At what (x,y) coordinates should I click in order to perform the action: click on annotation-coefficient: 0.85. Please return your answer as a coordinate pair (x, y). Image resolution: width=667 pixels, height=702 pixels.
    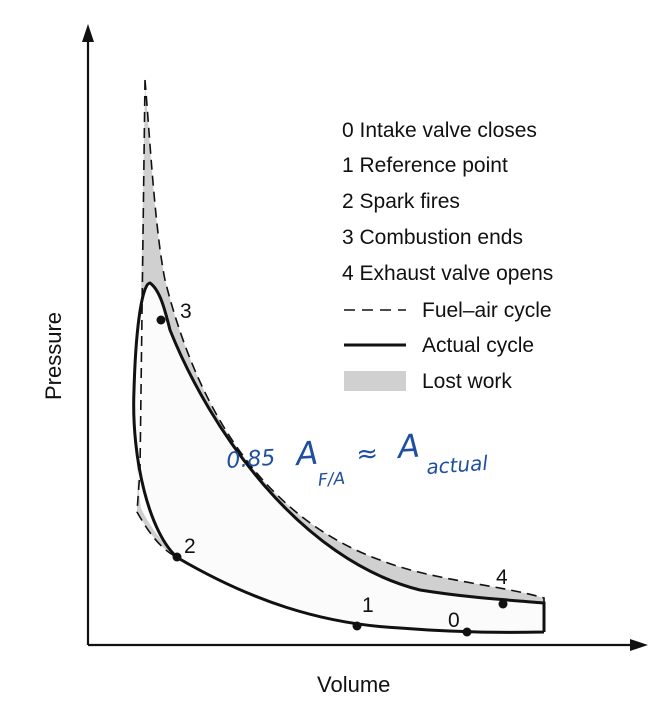
    Looking at the image, I should click on (251, 460).